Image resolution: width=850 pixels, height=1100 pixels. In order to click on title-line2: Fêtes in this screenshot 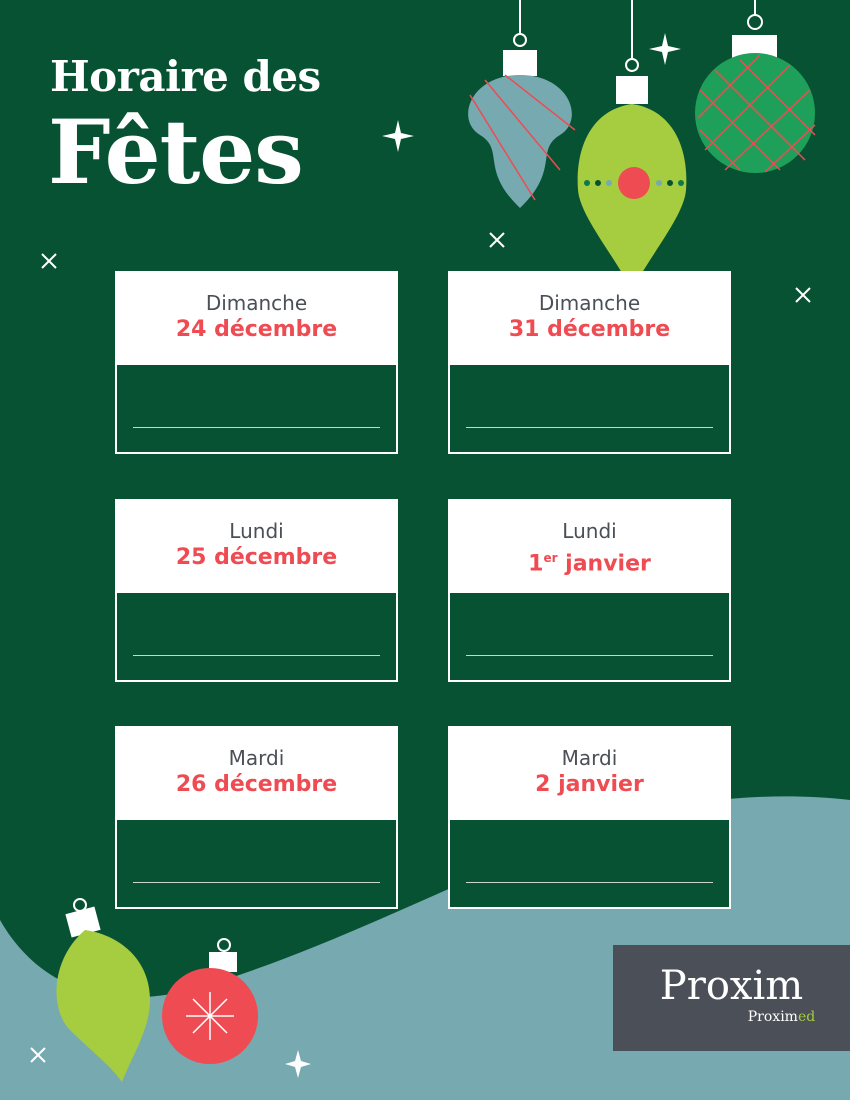, I will do `click(176, 152)`.